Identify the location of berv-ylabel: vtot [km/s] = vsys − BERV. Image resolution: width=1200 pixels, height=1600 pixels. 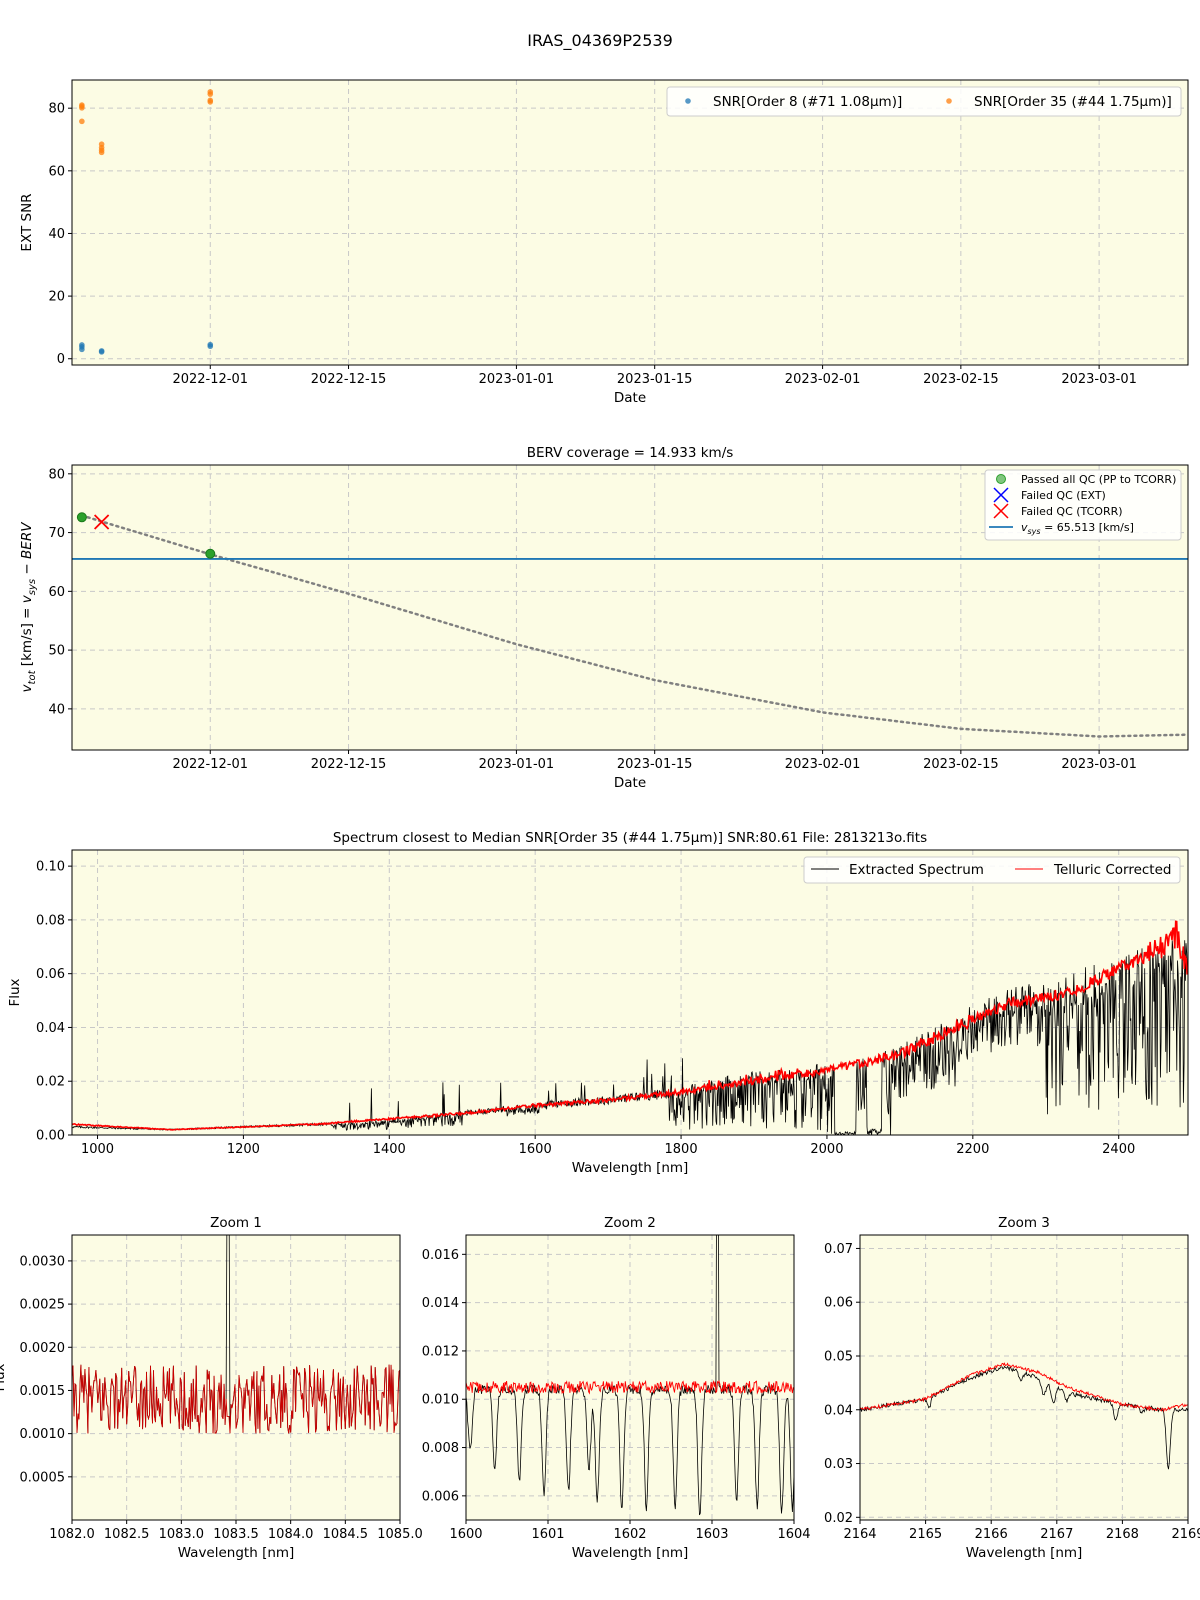
(28, 607).